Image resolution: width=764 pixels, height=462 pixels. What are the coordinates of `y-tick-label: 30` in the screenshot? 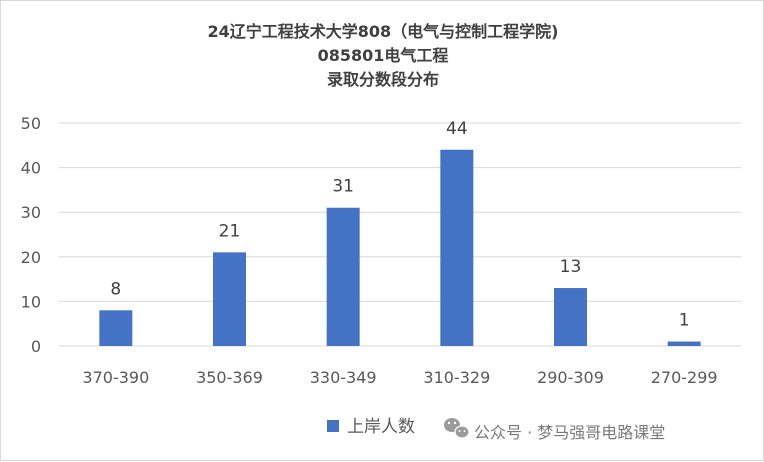 It's located at (31, 212).